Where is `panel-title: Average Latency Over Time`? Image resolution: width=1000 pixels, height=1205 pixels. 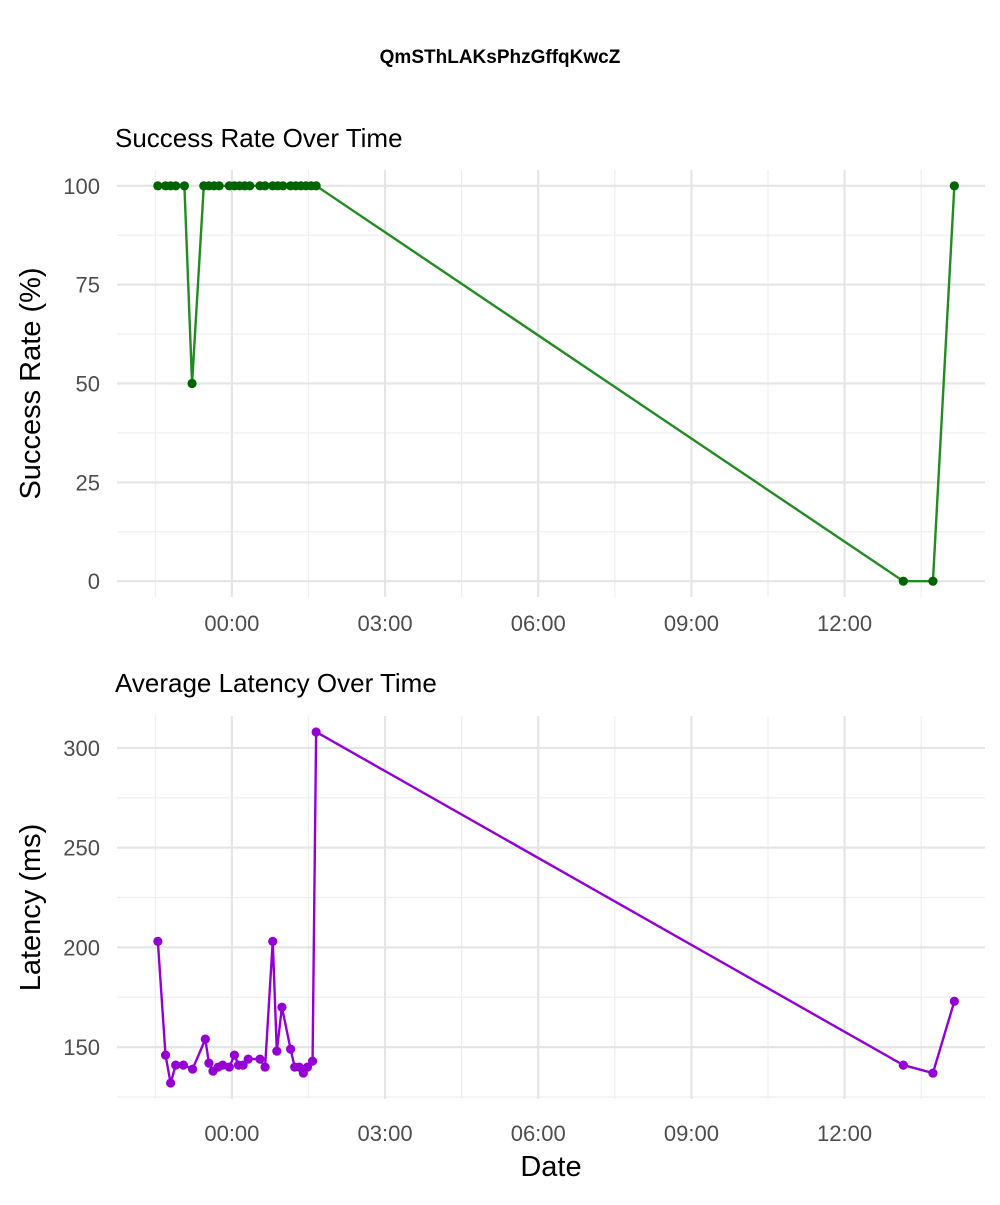 panel-title: Average Latency Over Time is located at coordinates (276, 683).